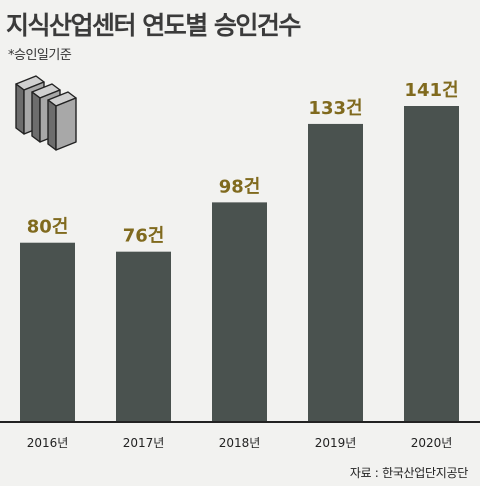  Describe the element at coordinates (336, 443) in the screenshot. I see `x-tick-label: 2019년` at that location.